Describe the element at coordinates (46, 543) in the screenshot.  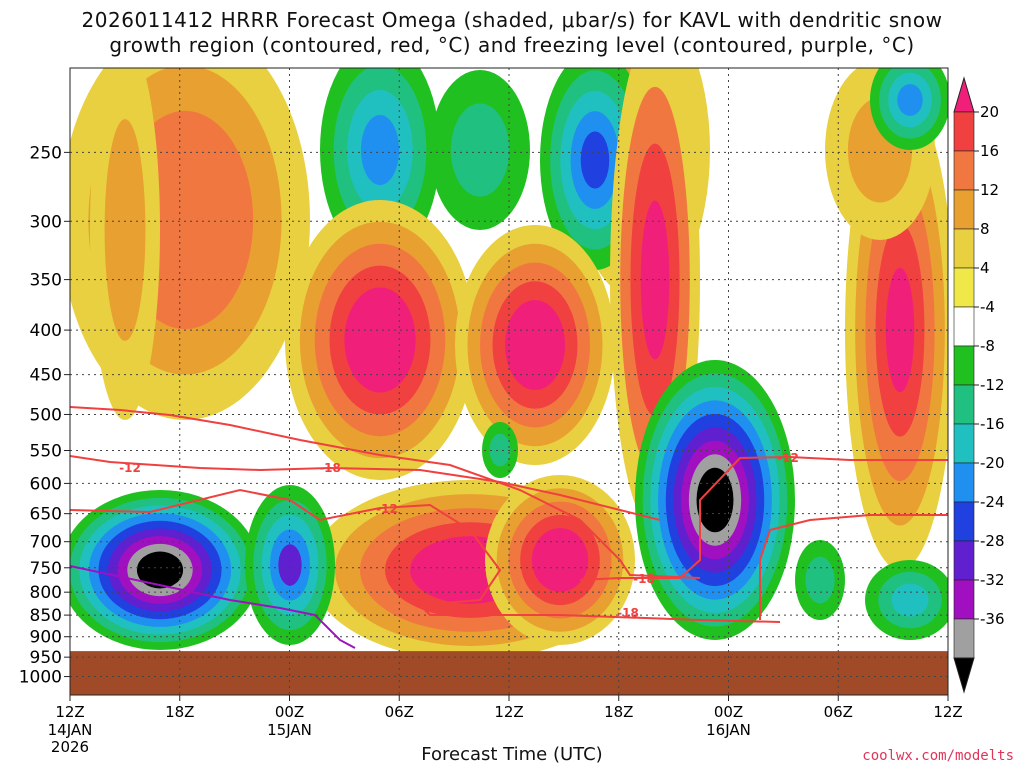
I see `y-tick-label: 700` at that location.